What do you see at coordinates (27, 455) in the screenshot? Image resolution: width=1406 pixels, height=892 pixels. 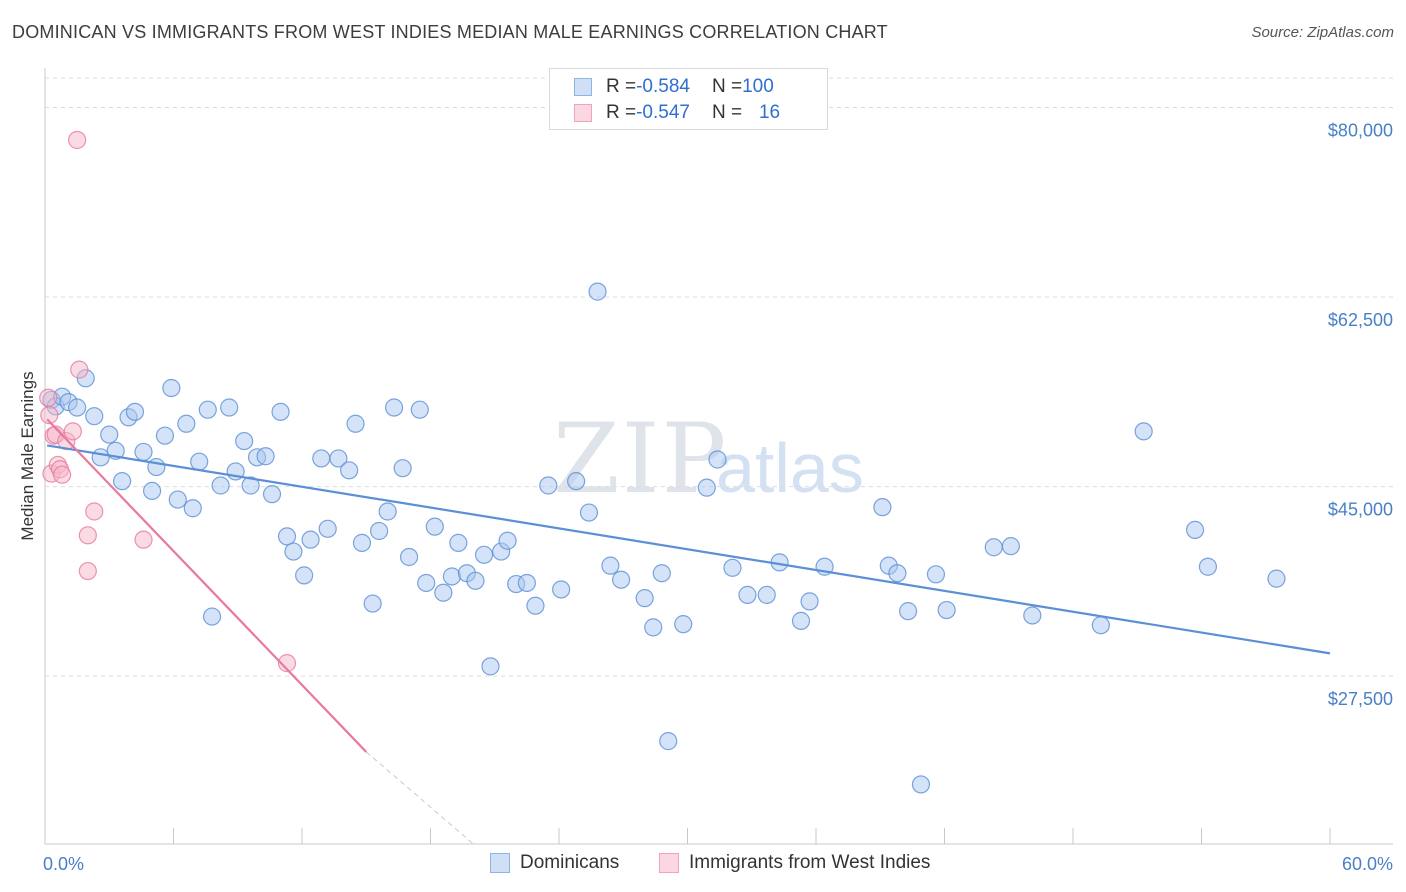 I see `y-axis-title: Median Male Earnings` at bounding box center [27, 455].